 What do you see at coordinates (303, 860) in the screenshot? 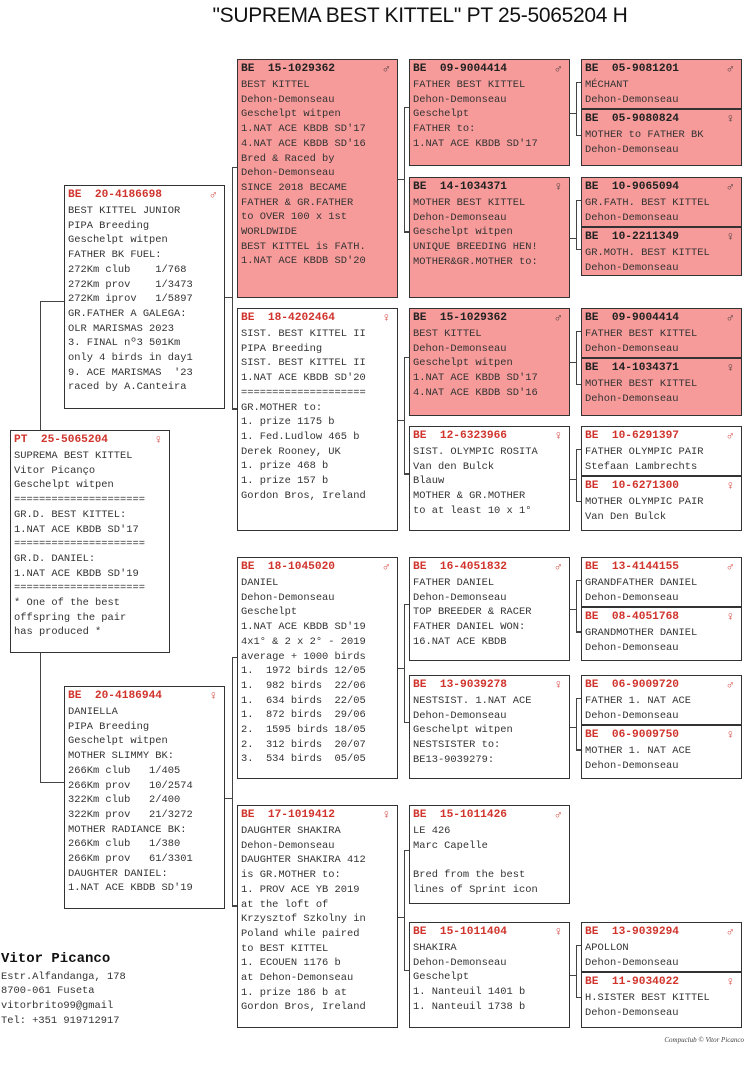
I see `box-line: DAUGHTER SHAKIRA 412` at bounding box center [303, 860].